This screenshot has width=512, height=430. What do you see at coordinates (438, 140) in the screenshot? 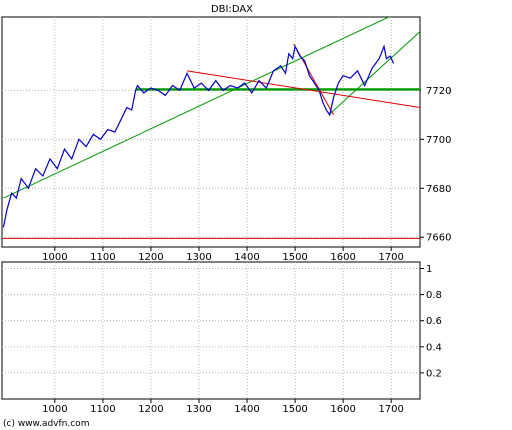
I see `price-y-tick-label: 7700` at bounding box center [438, 140].